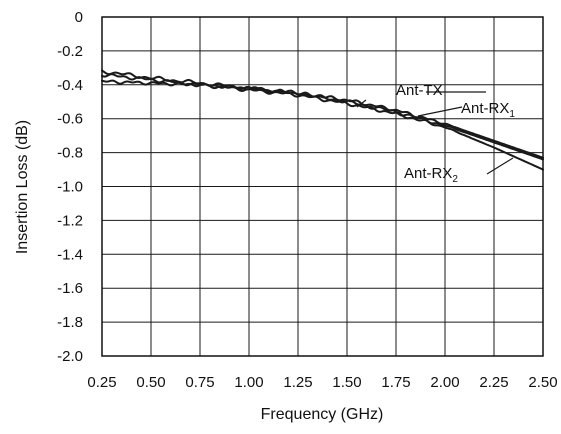 Image resolution: width=561 pixels, height=434 pixels. I want to click on series-leaders, so click(435, 133).